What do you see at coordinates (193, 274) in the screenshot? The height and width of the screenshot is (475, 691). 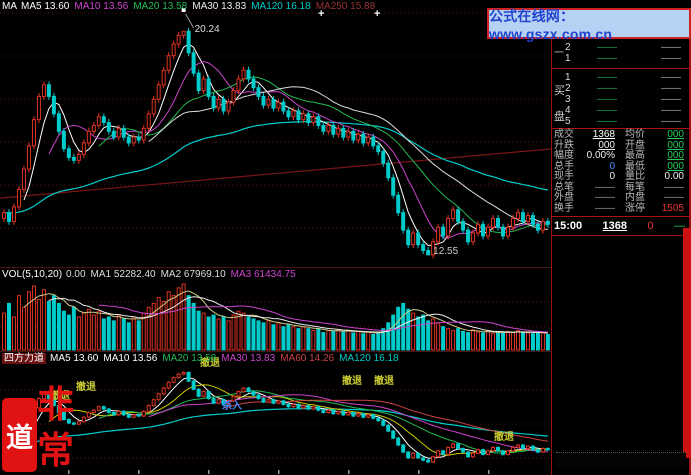 I see `indicator-value: MA2 67969.10` at bounding box center [193, 274].